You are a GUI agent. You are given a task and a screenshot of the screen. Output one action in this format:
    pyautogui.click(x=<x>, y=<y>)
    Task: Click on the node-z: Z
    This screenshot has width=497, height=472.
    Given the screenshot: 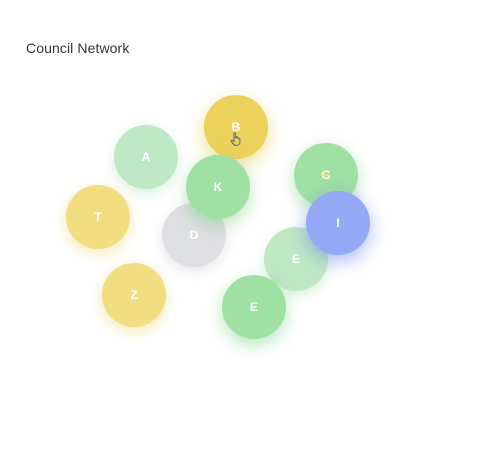 What is the action you would take?
    pyautogui.click(x=134, y=295)
    